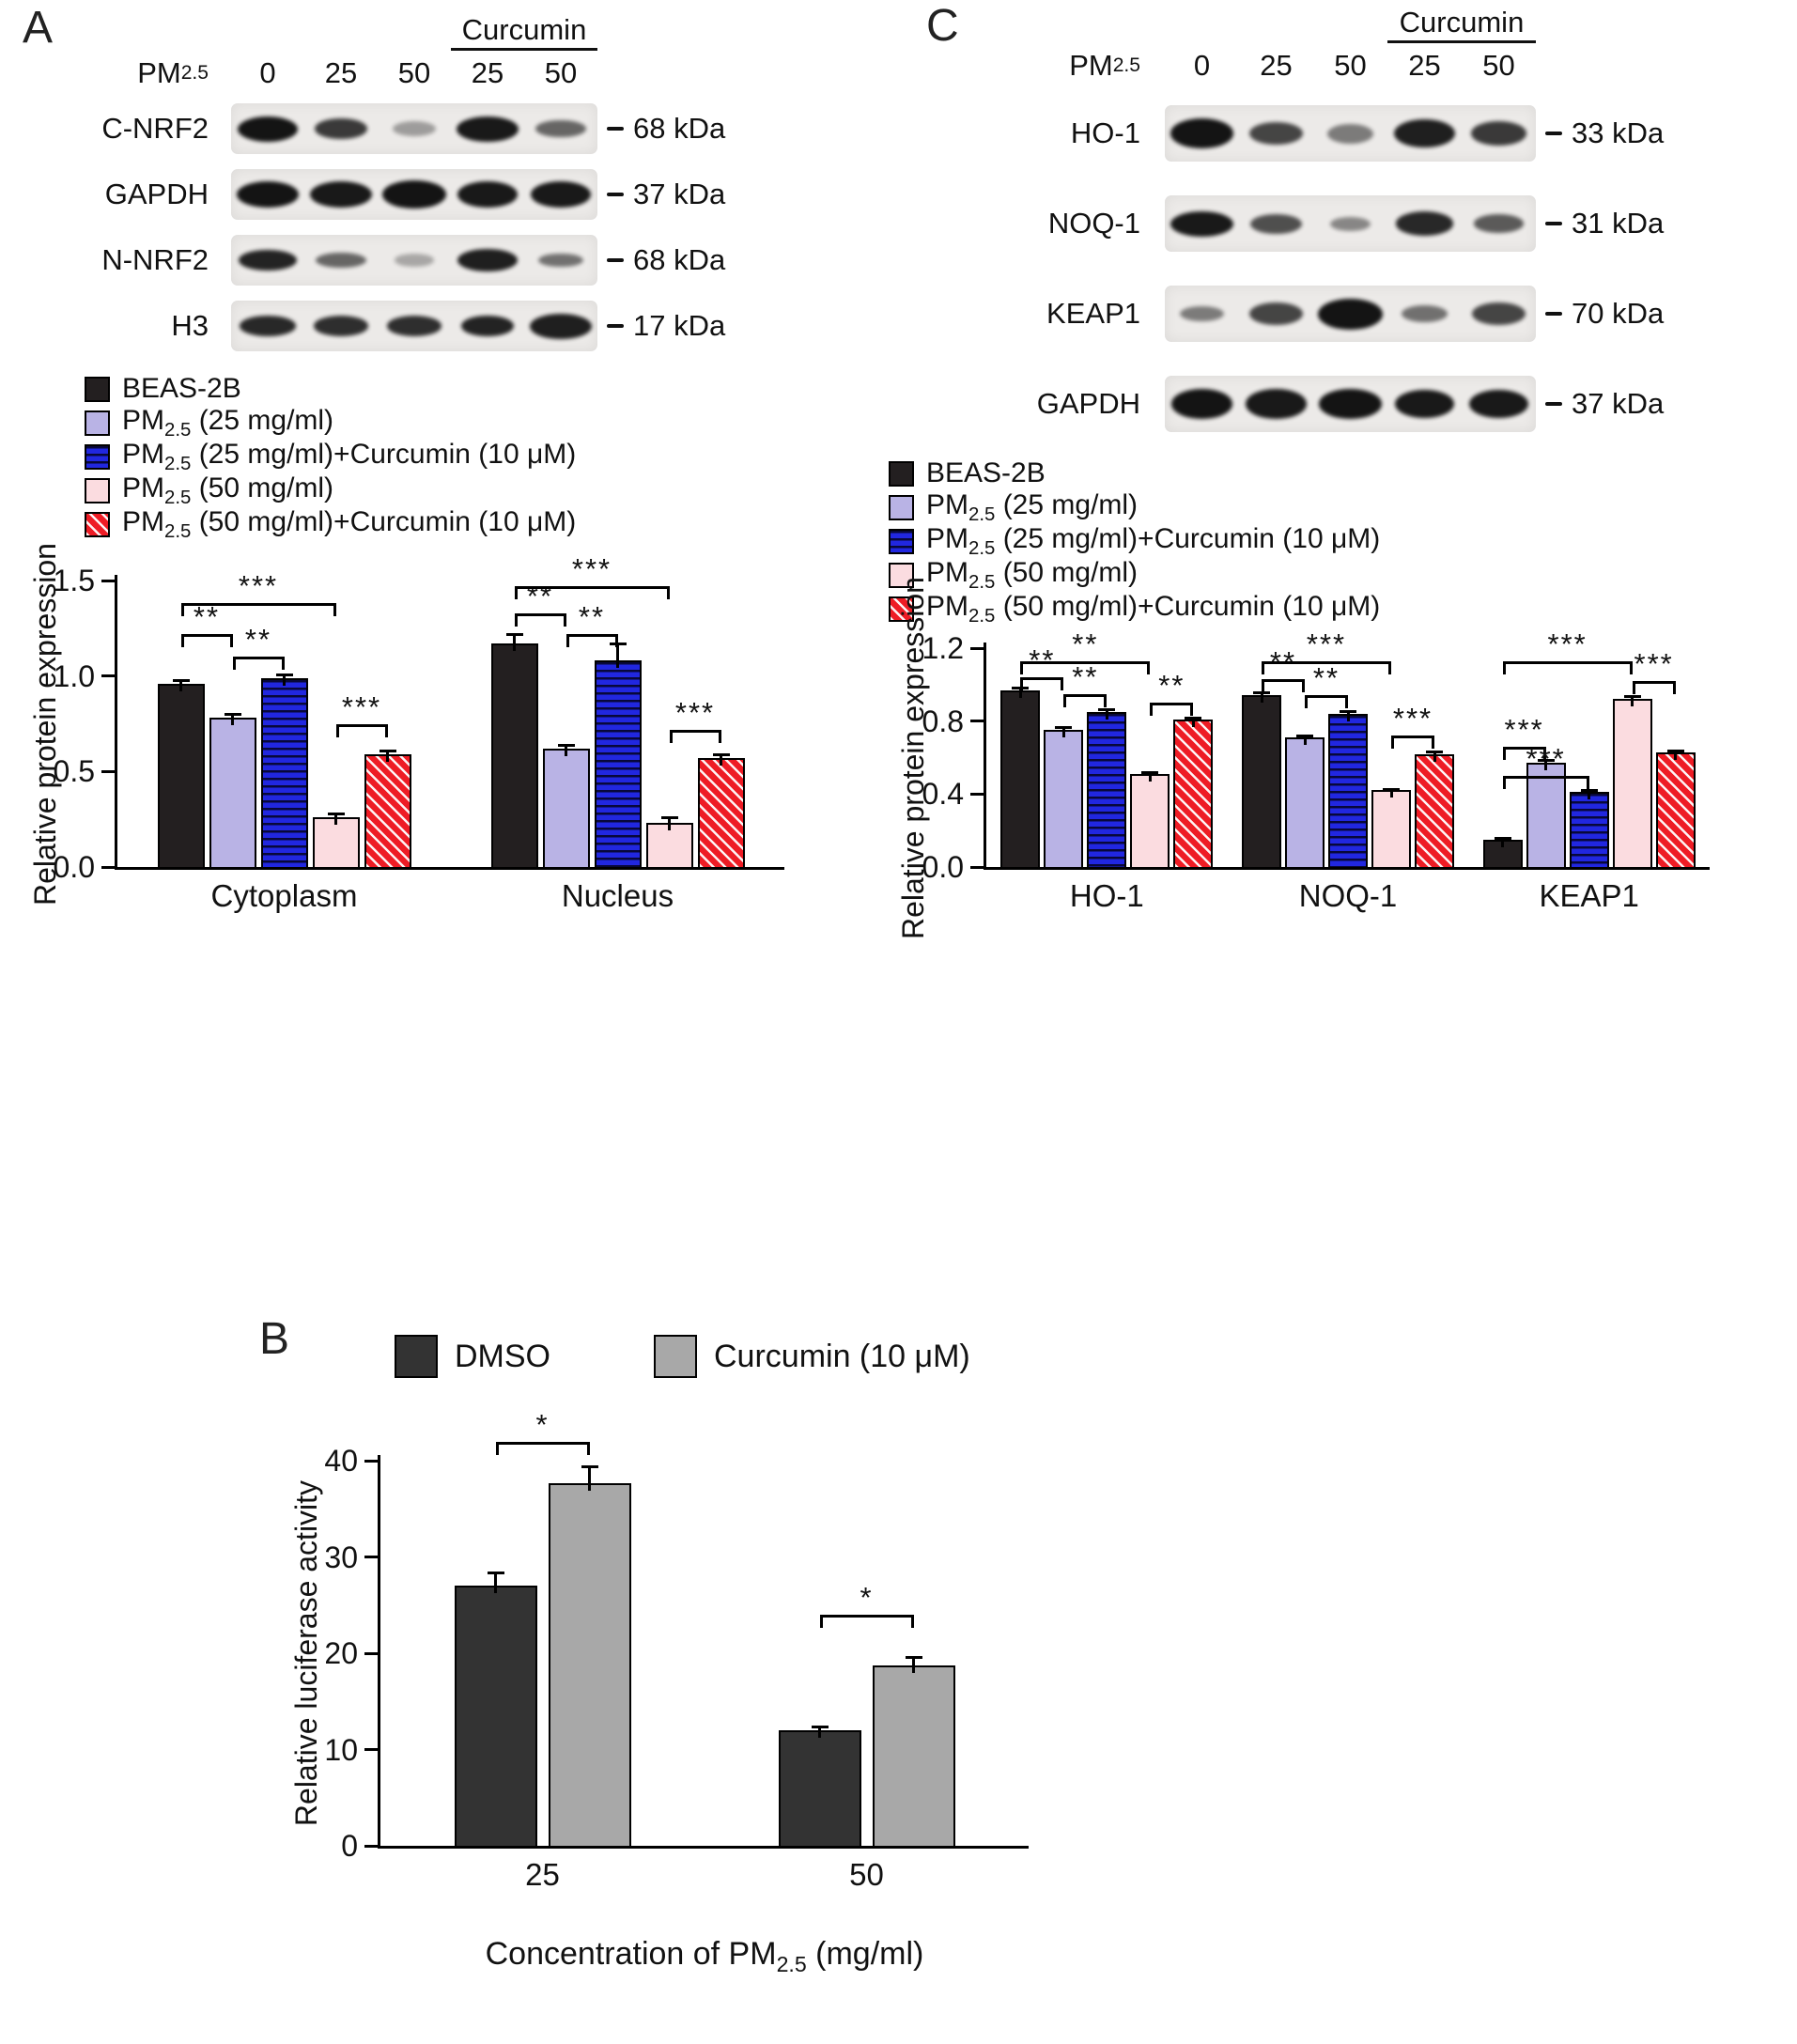 This screenshot has width=1797, height=2044. What do you see at coordinates (561, 72) in the screenshot?
I see `dose-label: 50` at bounding box center [561, 72].